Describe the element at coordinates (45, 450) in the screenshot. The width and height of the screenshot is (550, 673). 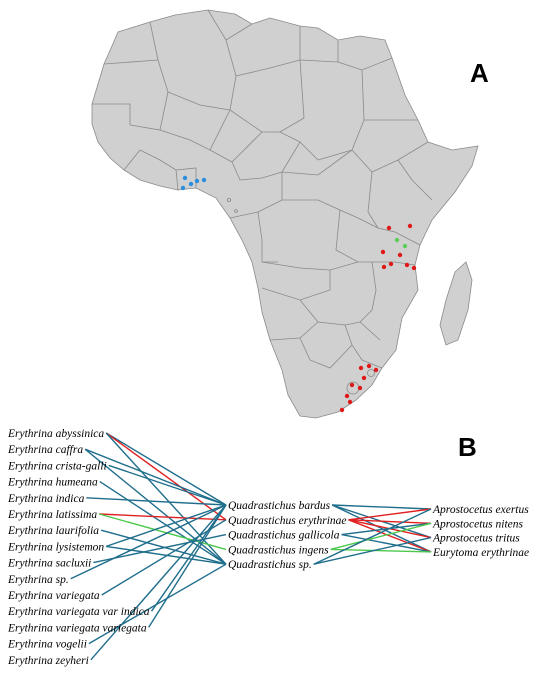
I see `host-label: Erythrina caffra` at that location.